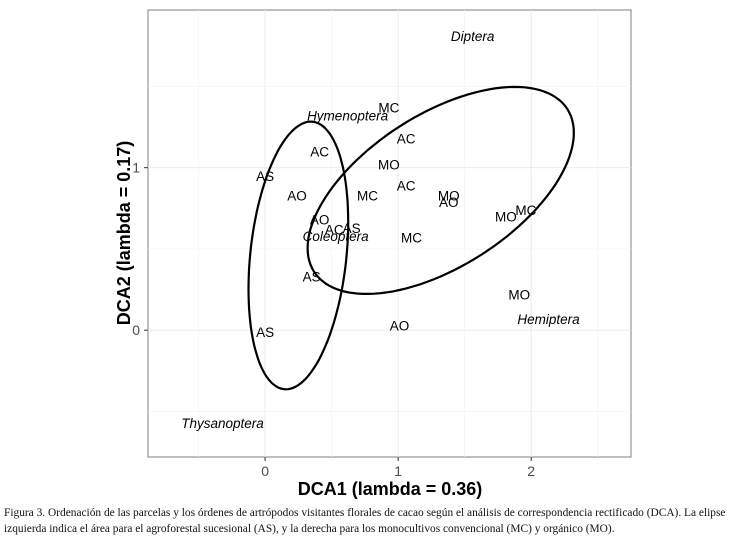  Describe the element at coordinates (136, 168) in the screenshot. I see `y-tick-label: 1` at that location.